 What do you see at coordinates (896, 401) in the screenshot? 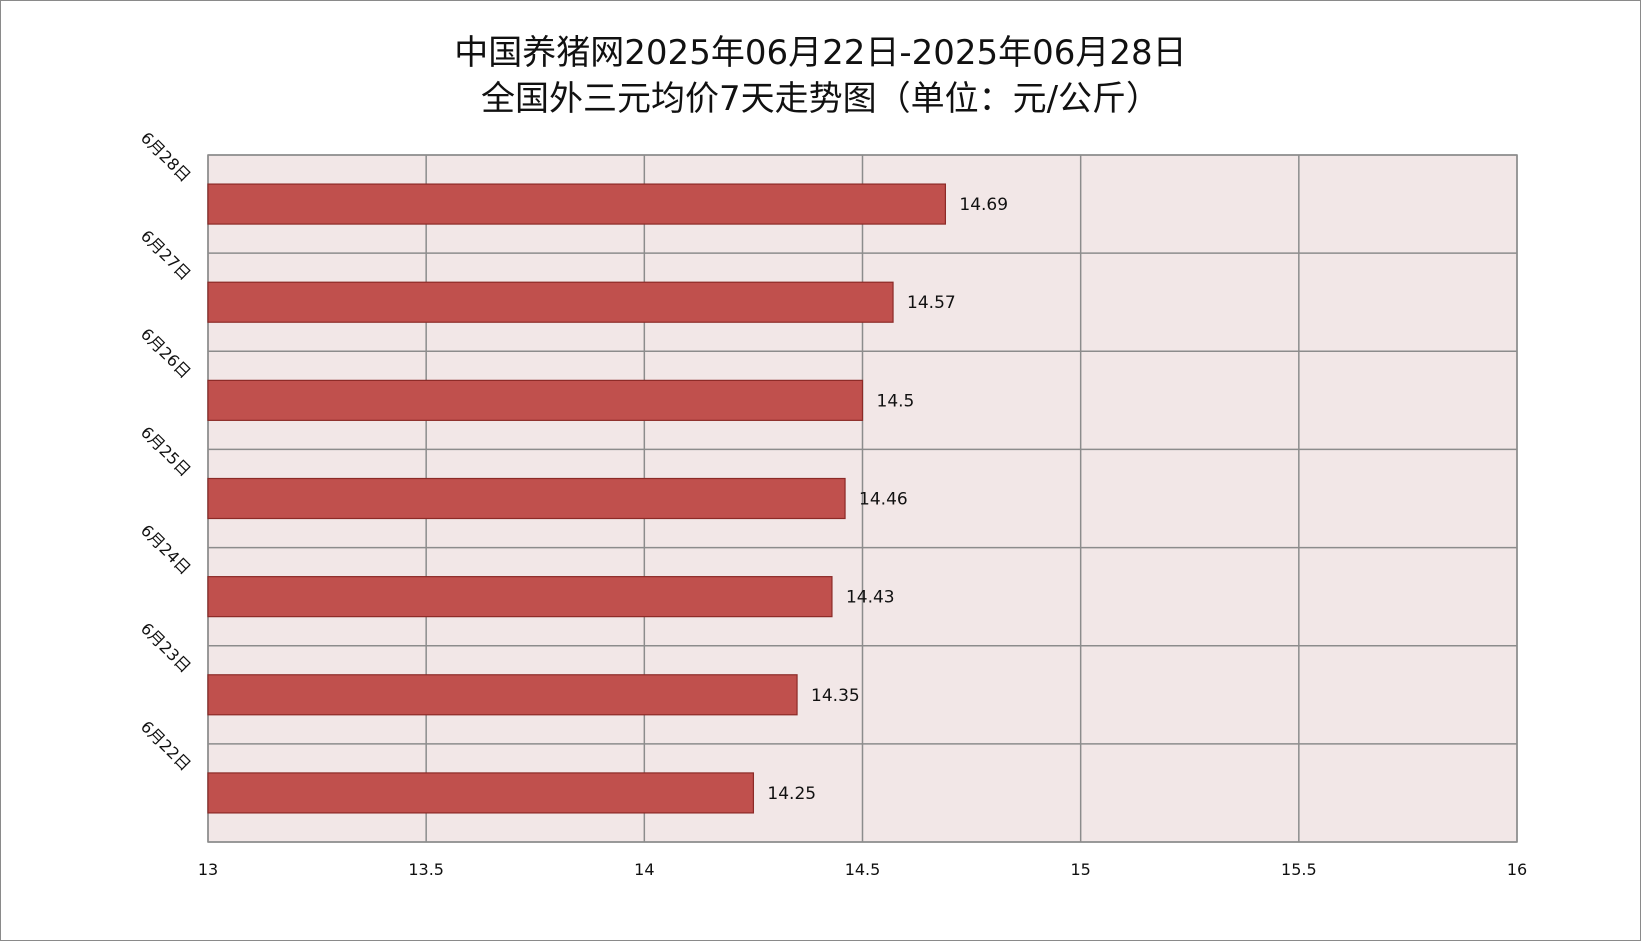
I see `data-label: 14.5` at bounding box center [896, 401].